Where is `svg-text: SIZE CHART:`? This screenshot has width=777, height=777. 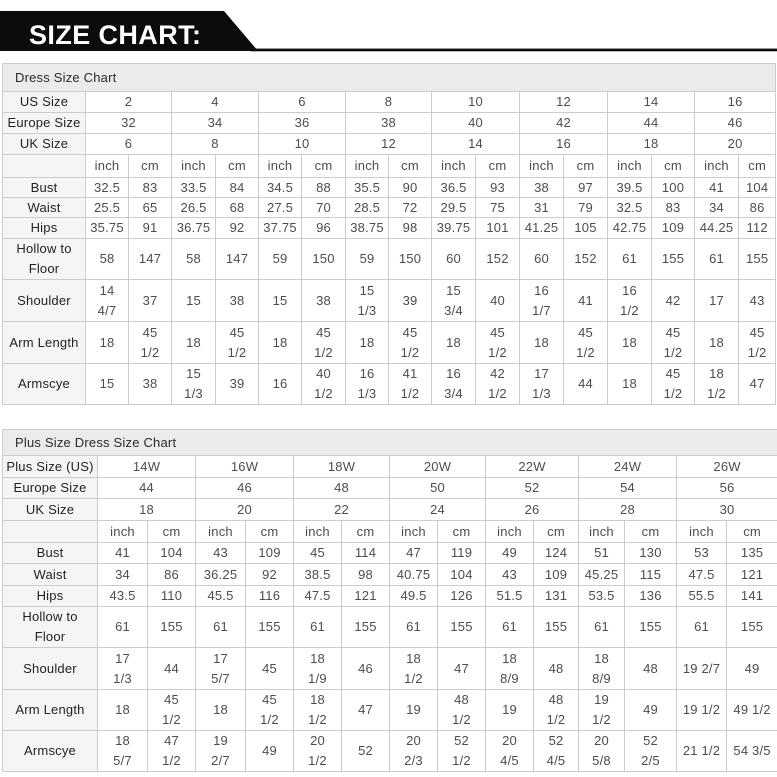 svg-text: SIZE CHART: is located at coordinates (115, 35).